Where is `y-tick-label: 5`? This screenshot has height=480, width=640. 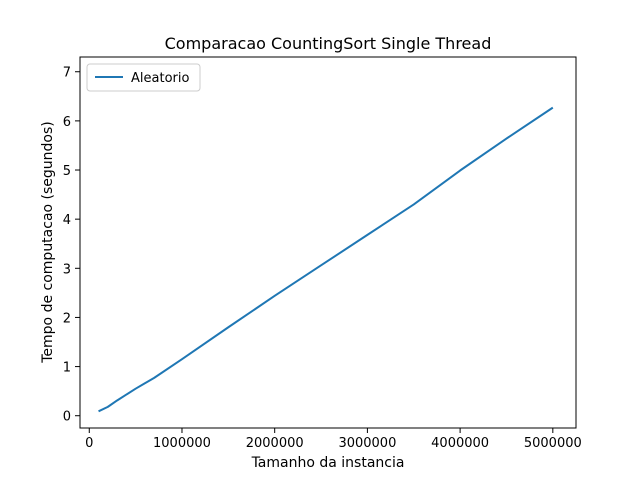 y-tick-label: 5 is located at coordinates (67, 171).